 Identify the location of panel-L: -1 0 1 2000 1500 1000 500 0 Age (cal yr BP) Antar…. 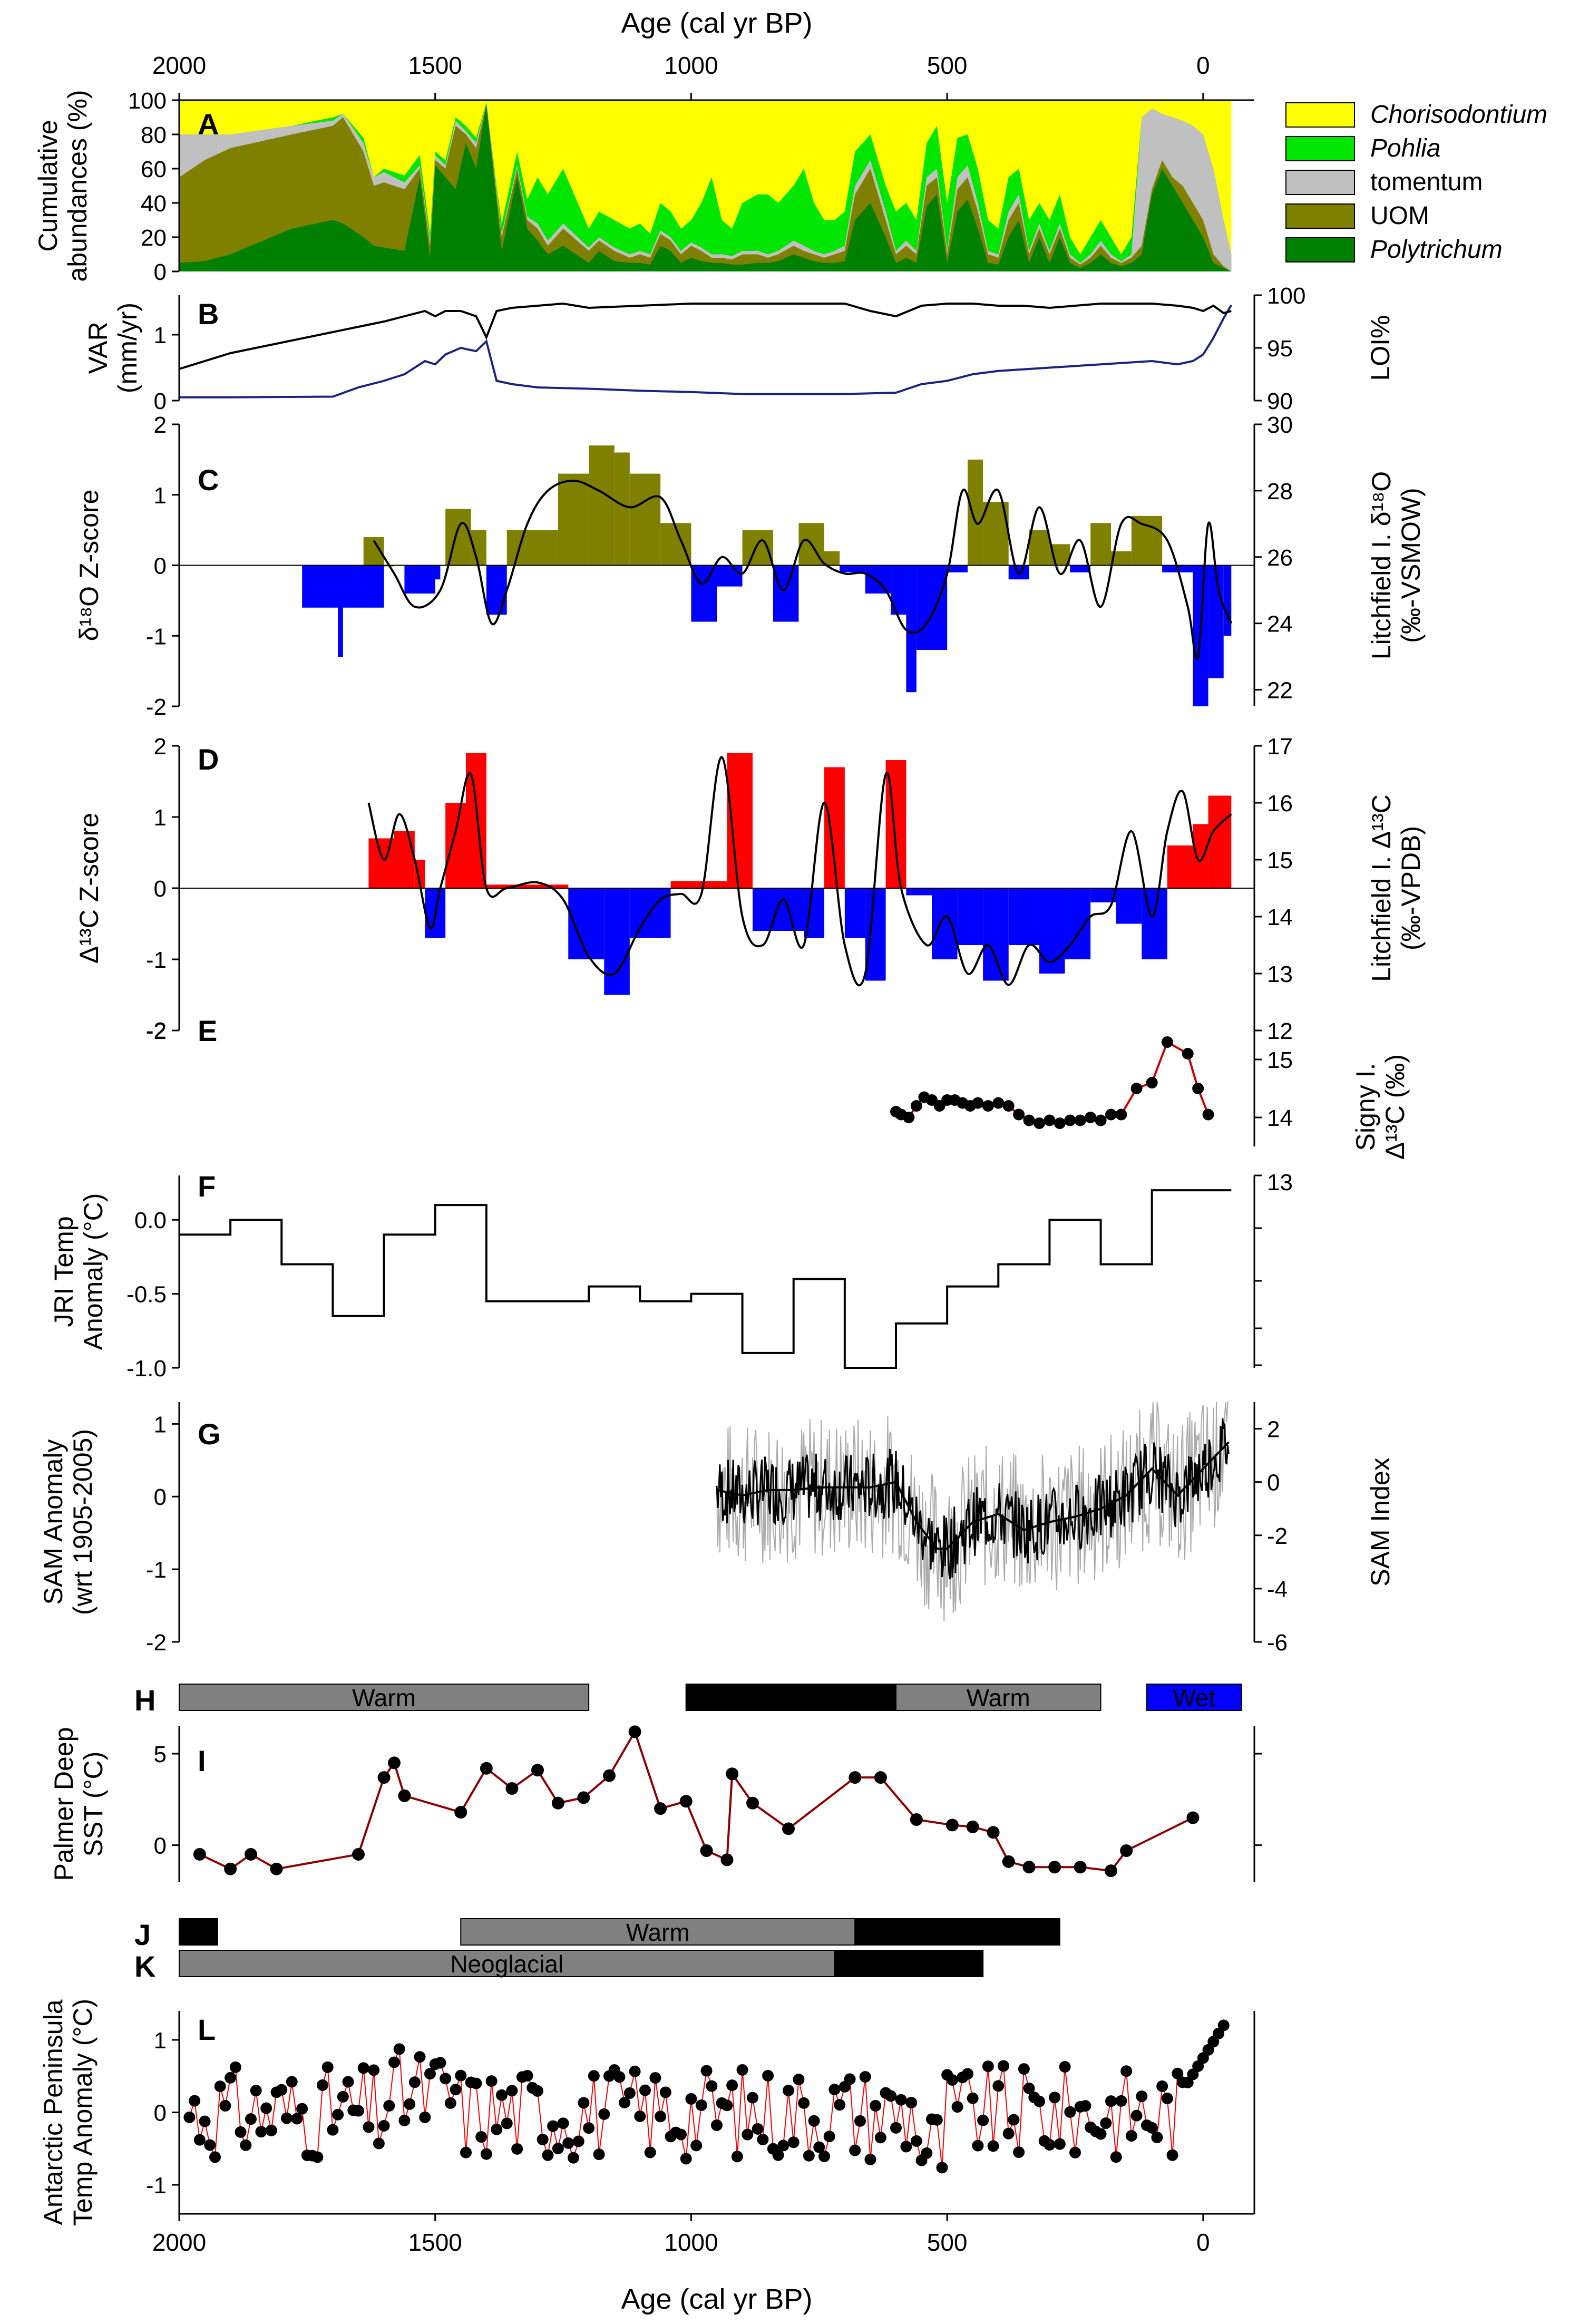
(646, 2157).